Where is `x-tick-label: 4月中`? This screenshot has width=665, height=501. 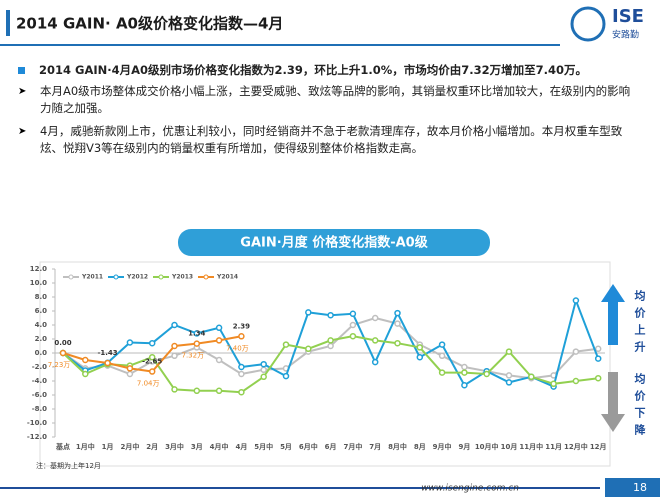
x-tick-label: 4月中 is located at coordinates (219, 446).